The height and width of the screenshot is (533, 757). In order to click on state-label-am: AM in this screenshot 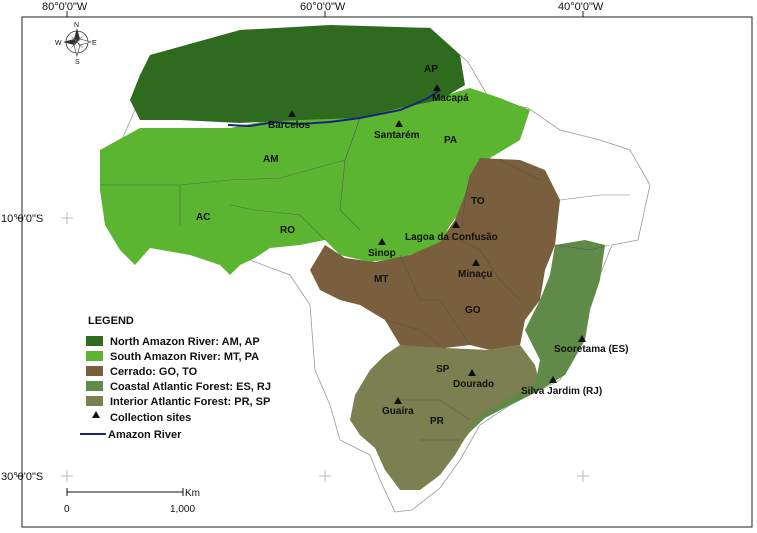, I will do `click(271, 159)`.